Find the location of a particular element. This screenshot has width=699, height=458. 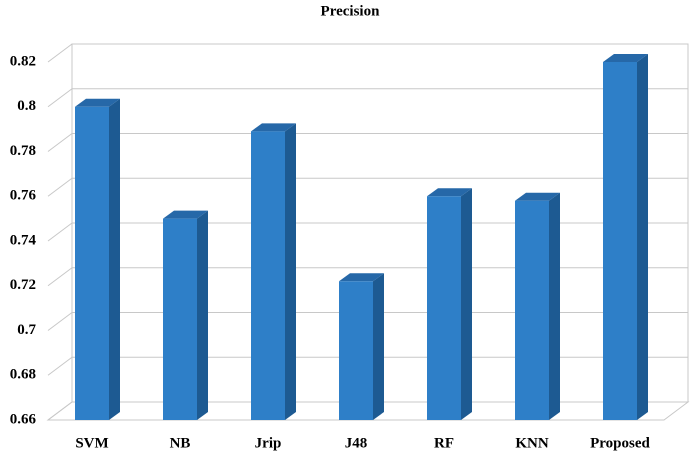

x-tick-label: J48 is located at coordinates (356, 443).